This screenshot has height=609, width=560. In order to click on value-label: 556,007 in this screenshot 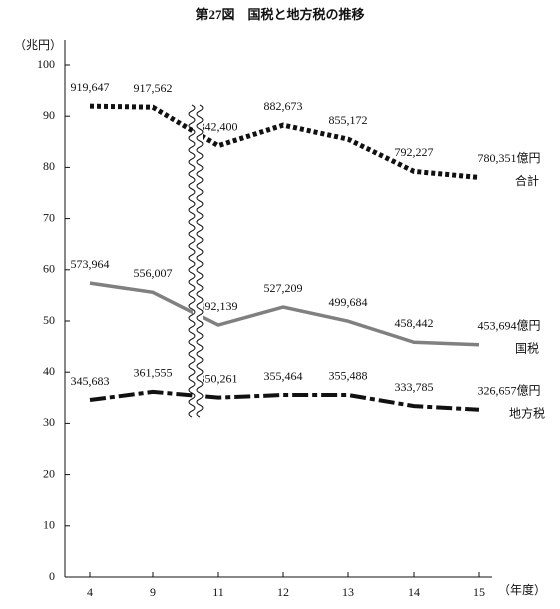, I will do `click(153, 273)`.